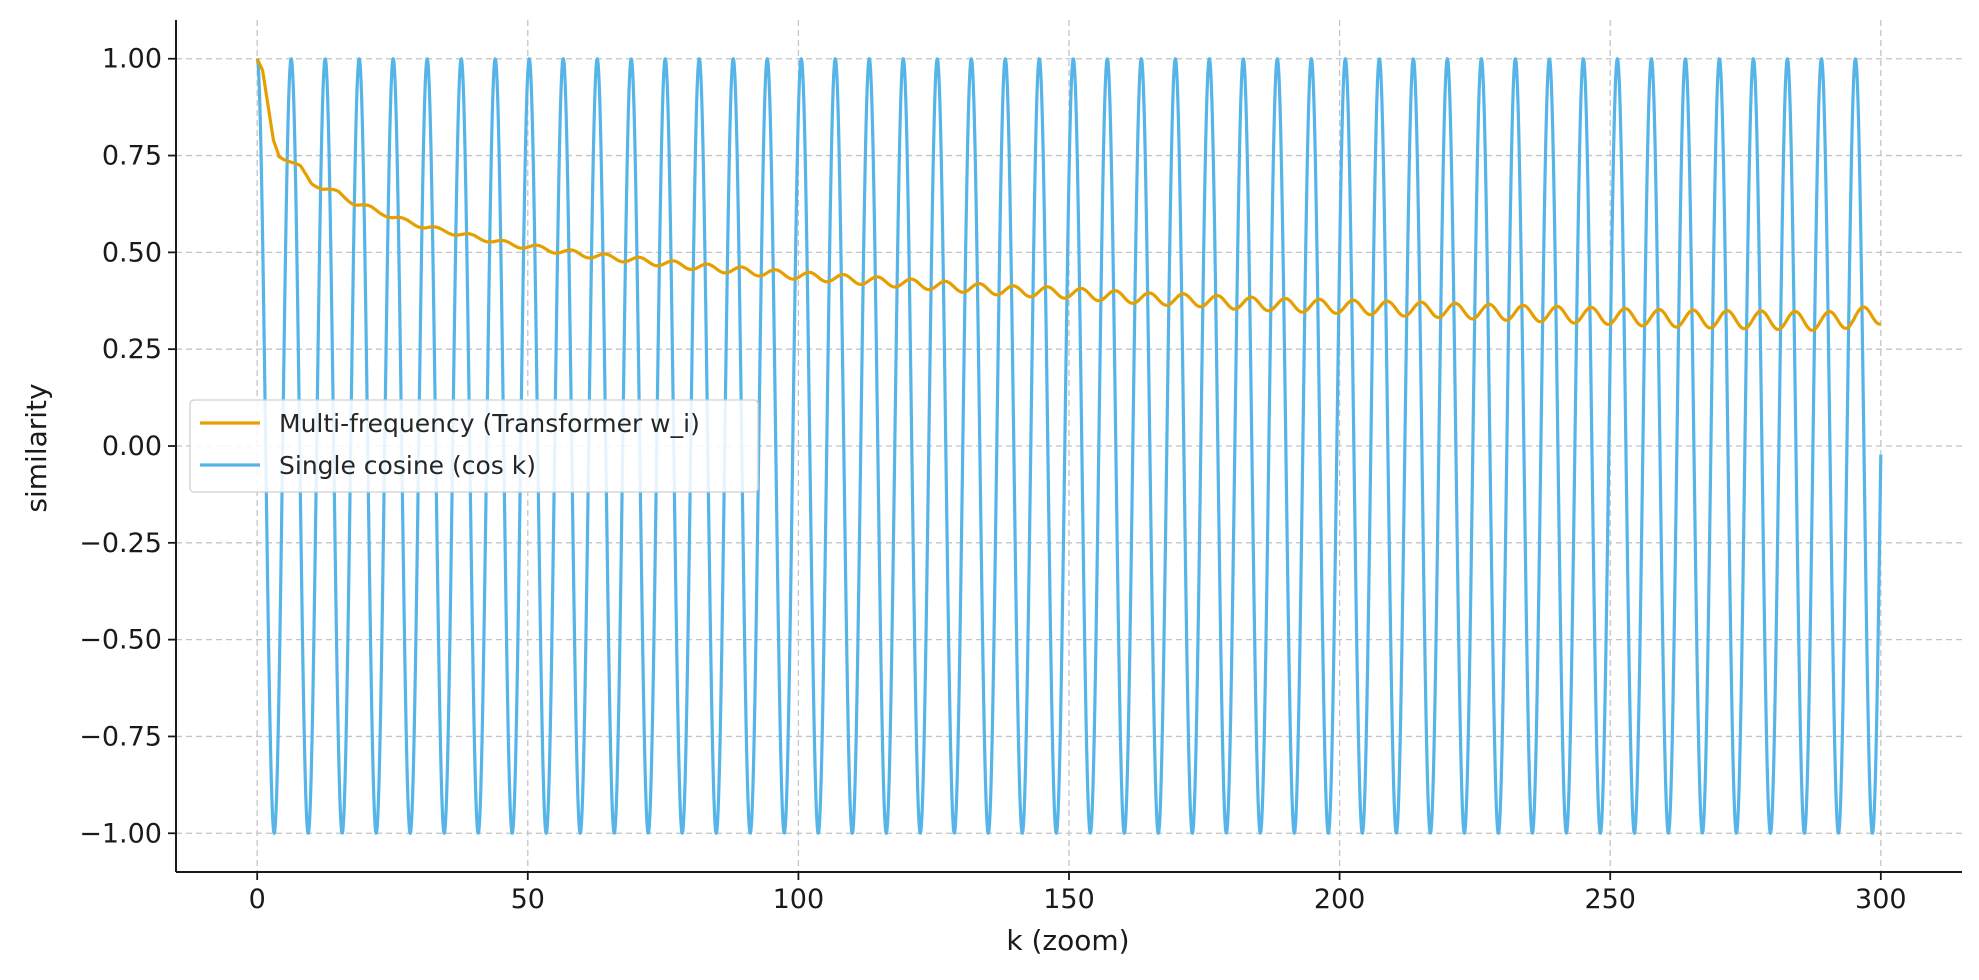 This screenshot has height=980, width=1979. I want to click on y-axis-title: similarity, so click(36, 447).